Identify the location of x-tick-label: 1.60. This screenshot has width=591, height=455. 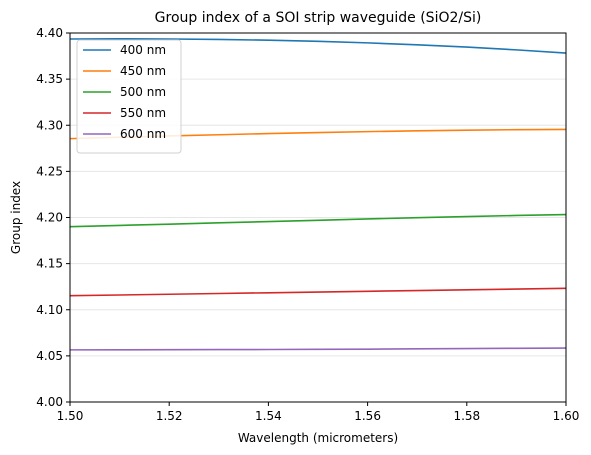
(566, 416).